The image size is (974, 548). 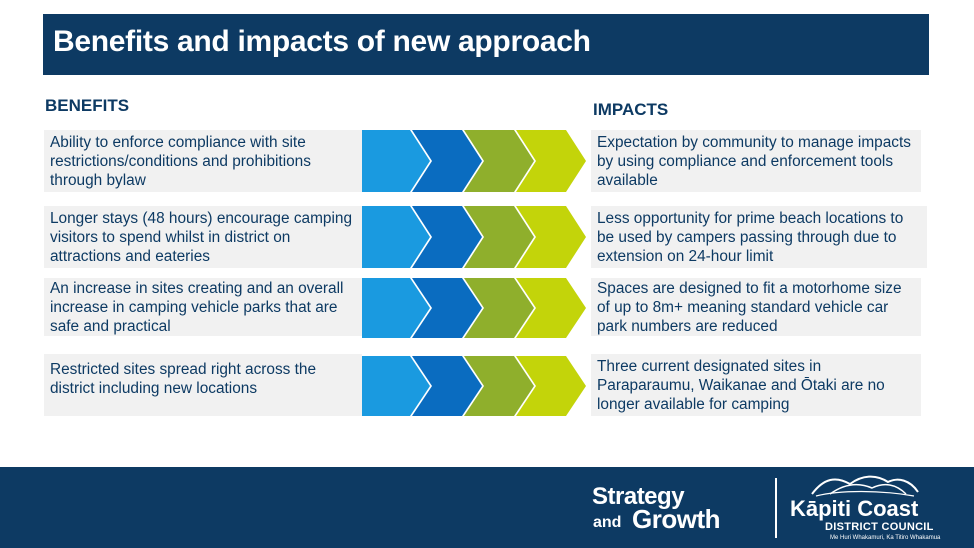 I want to click on brand-growth: Growth, so click(x=676, y=519).